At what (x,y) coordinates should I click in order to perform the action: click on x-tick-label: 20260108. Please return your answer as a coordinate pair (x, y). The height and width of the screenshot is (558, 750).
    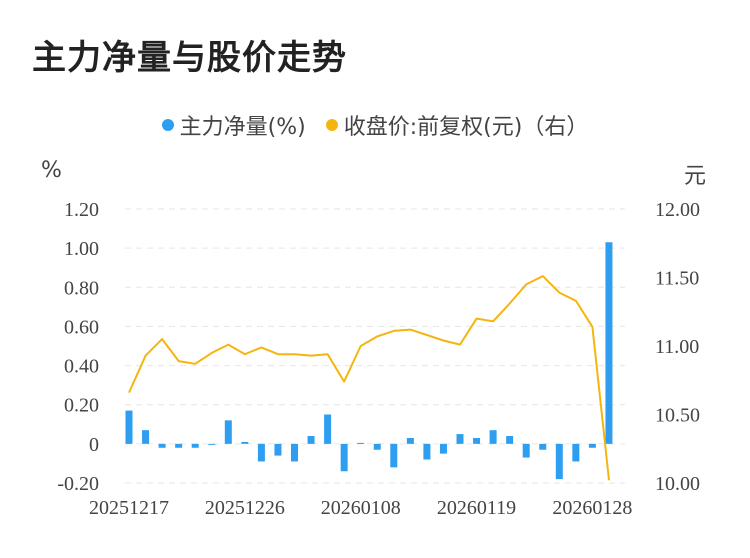
    Looking at the image, I should click on (361, 508).